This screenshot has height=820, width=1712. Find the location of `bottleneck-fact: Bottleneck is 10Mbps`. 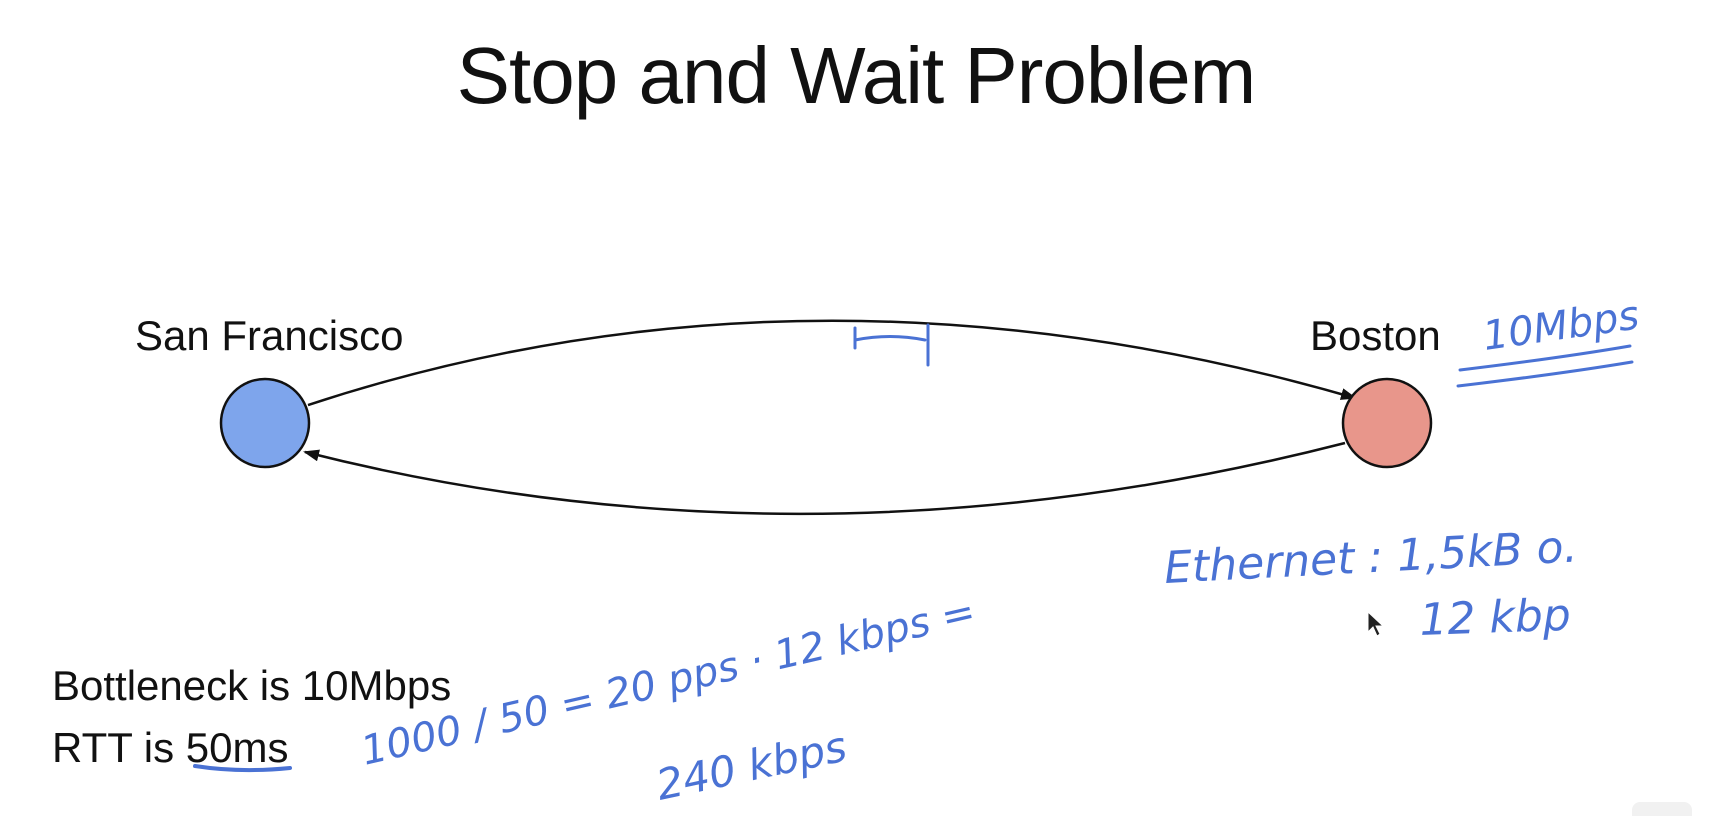

bottleneck-fact: Bottleneck is 10Mbps is located at coordinates (252, 685).